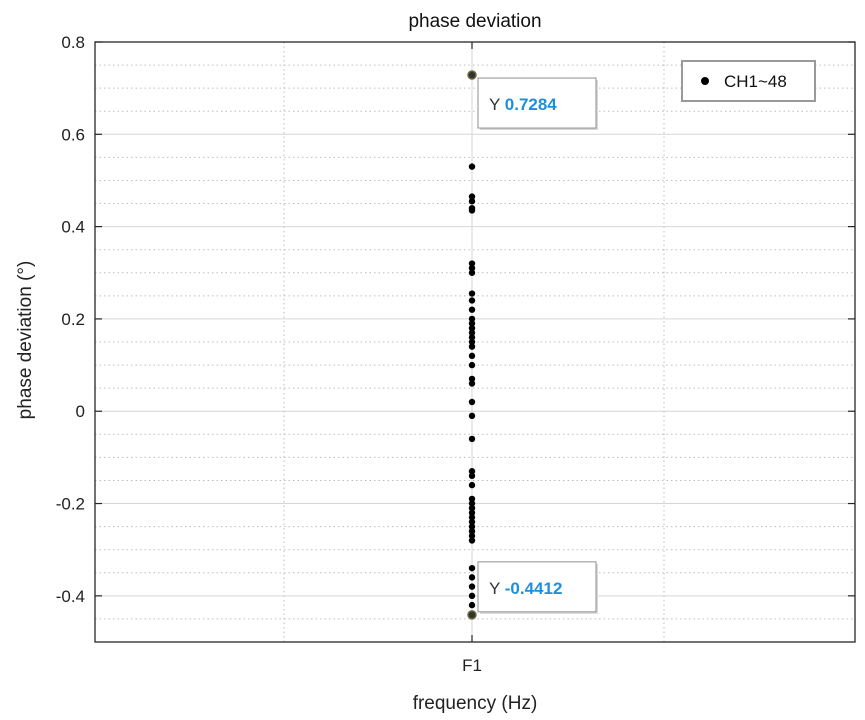 Image resolution: width=865 pixels, height=720 pixels. Describe the element at coordinates (531, 104) in the screenshot. I see `datatip-value: 0.7284` at that location.